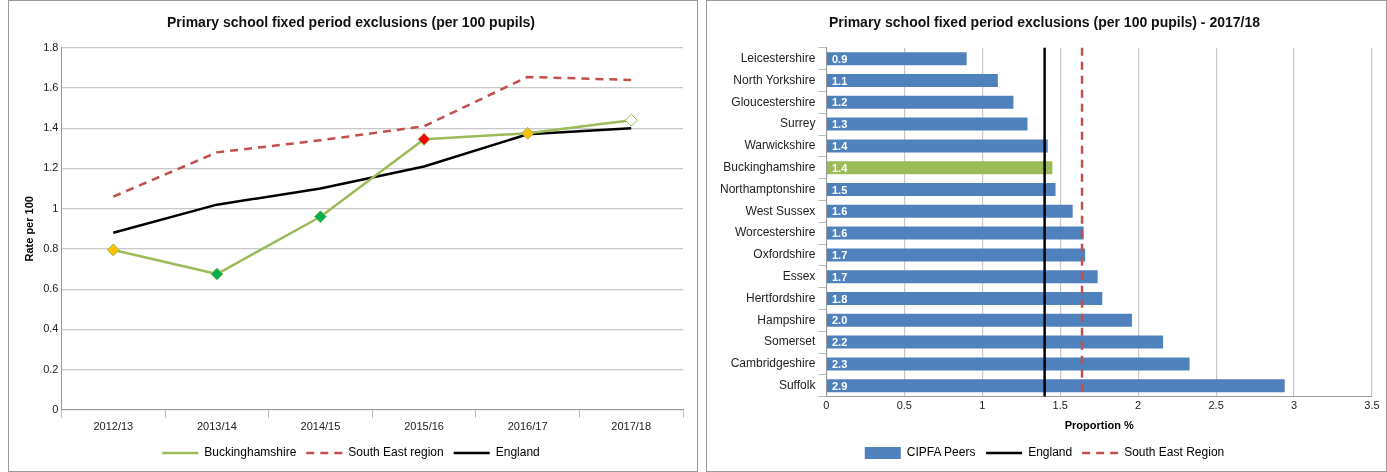  What do you see at coordinates (773, 101) in the screenshot?
I see `y-tick-label: Gloucestershire` at bounding box center [773, 101].